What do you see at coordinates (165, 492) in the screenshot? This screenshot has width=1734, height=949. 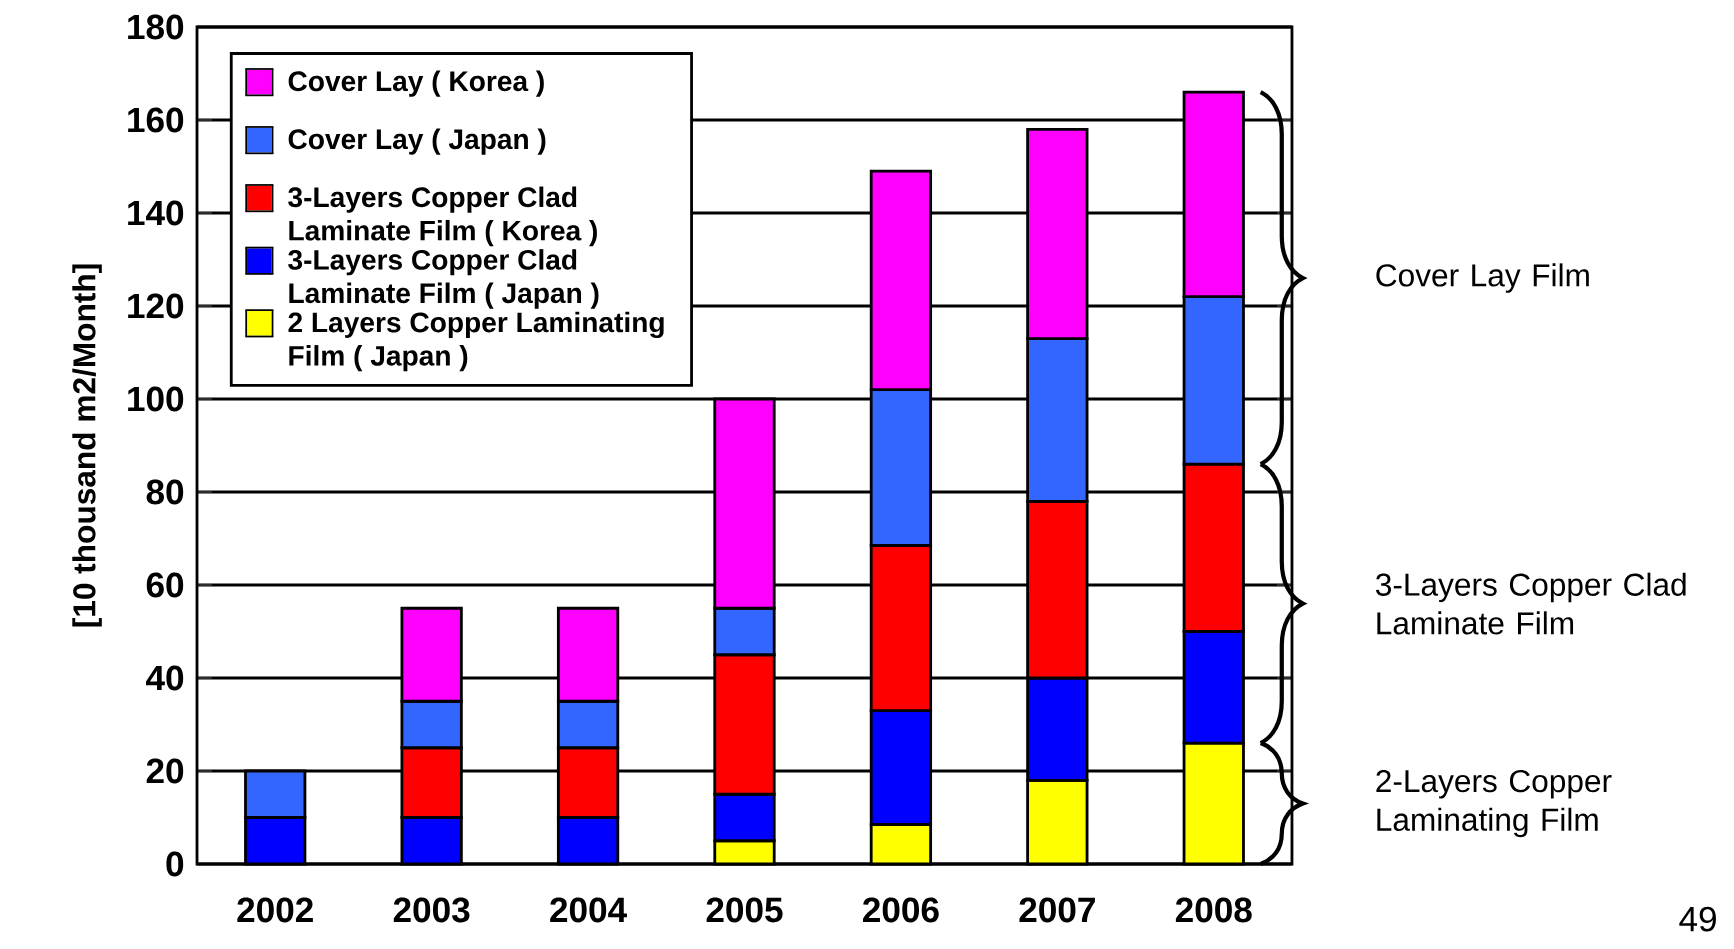 I see `y-tick-label: 80` at bounding box center [165, 492].